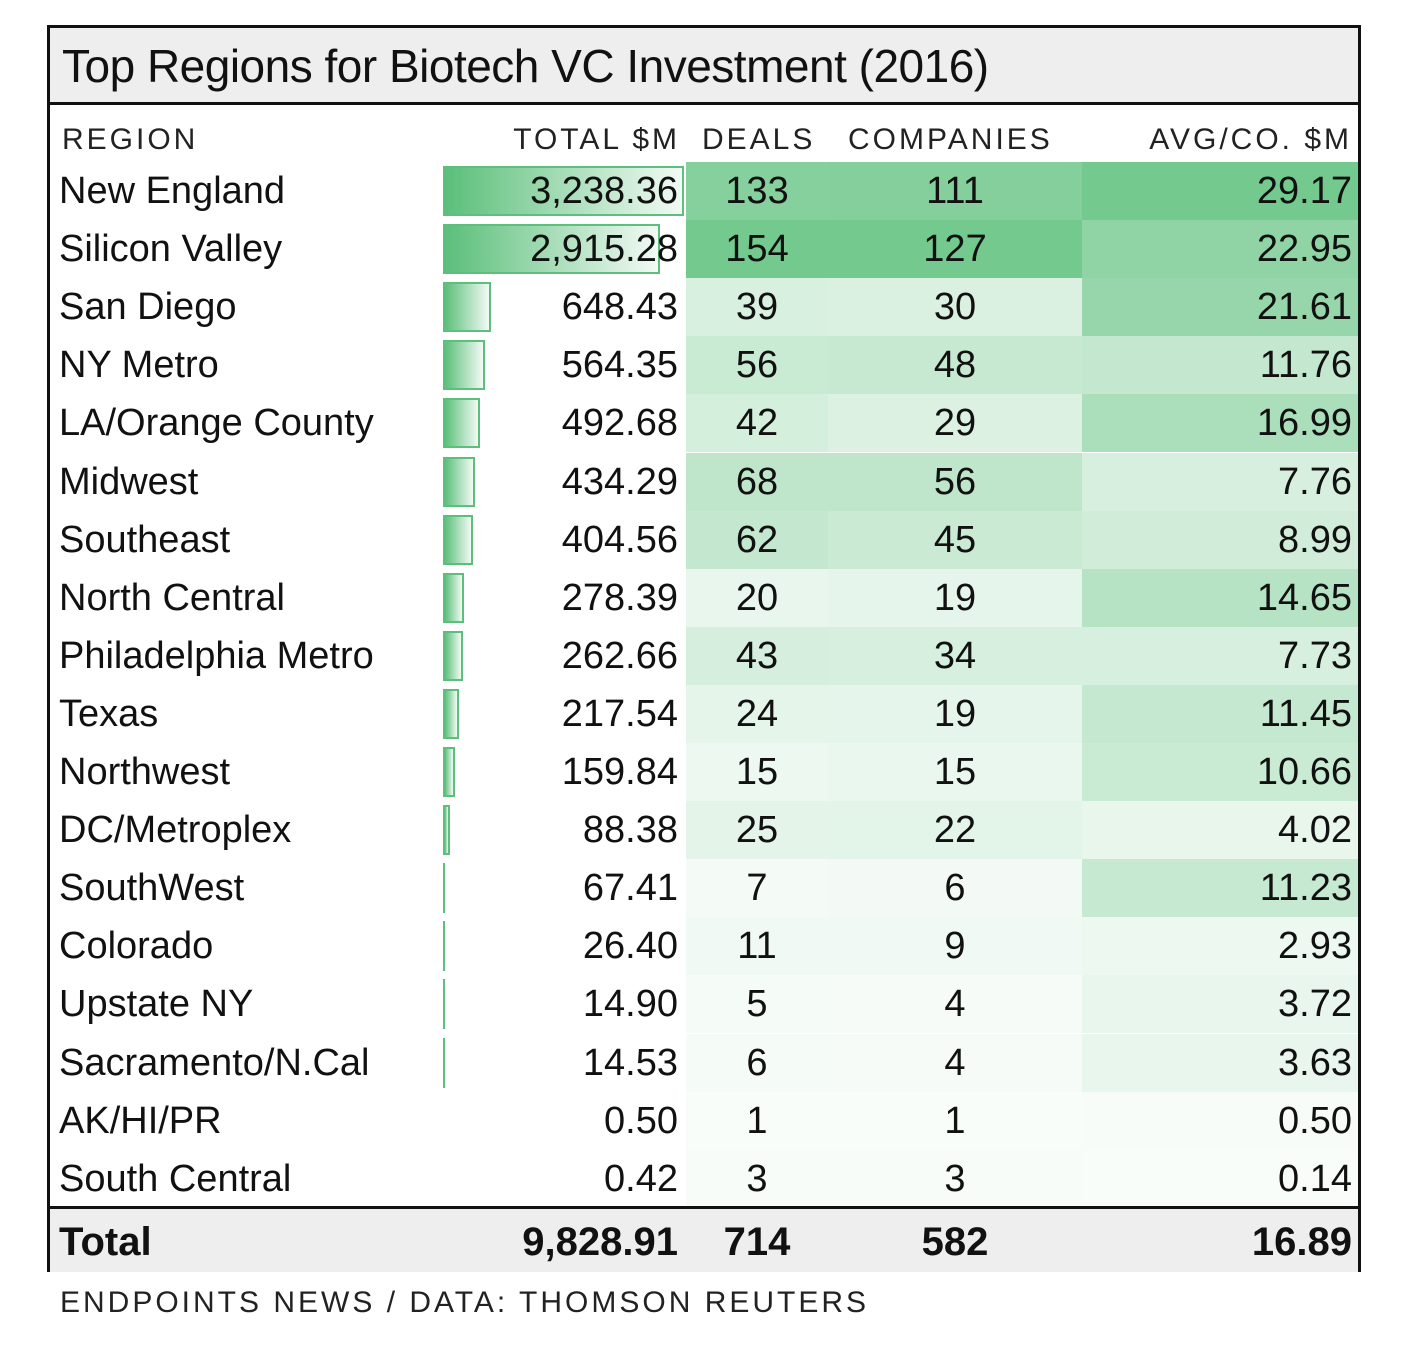  What do you see at coordinates (1220, 481) in the screenshot?
I see `avg-cell: 7.76` at bounding box center [1220, 481].